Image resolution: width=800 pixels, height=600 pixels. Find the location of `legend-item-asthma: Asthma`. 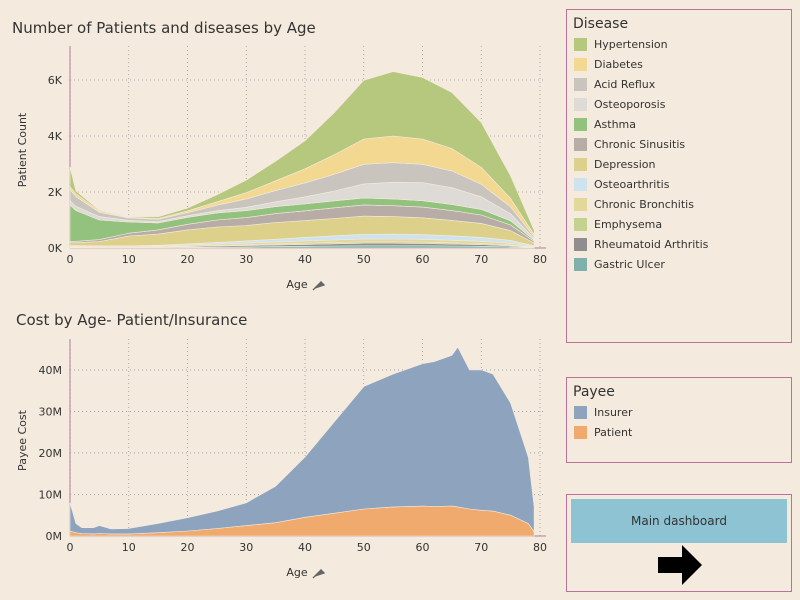

legend-item-asthma: Asthma is located at coordinates (605, 124).